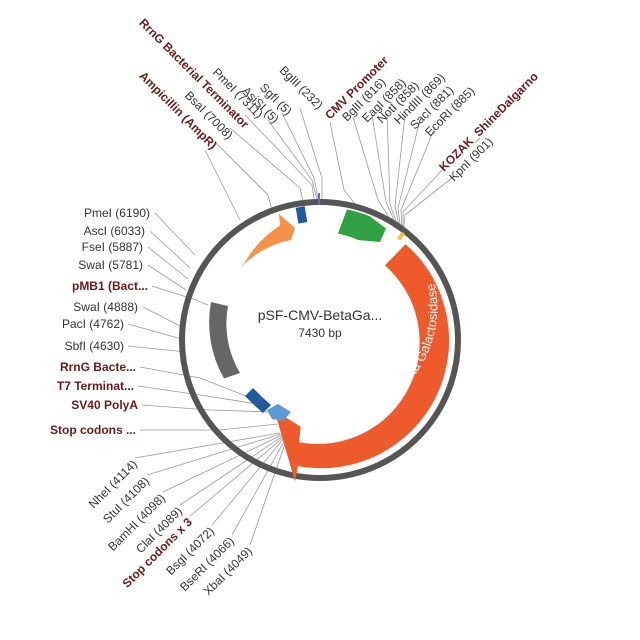  I want to click on label-rrng-terminator: RrnG Bacterial Terminator, so click(194, 74).